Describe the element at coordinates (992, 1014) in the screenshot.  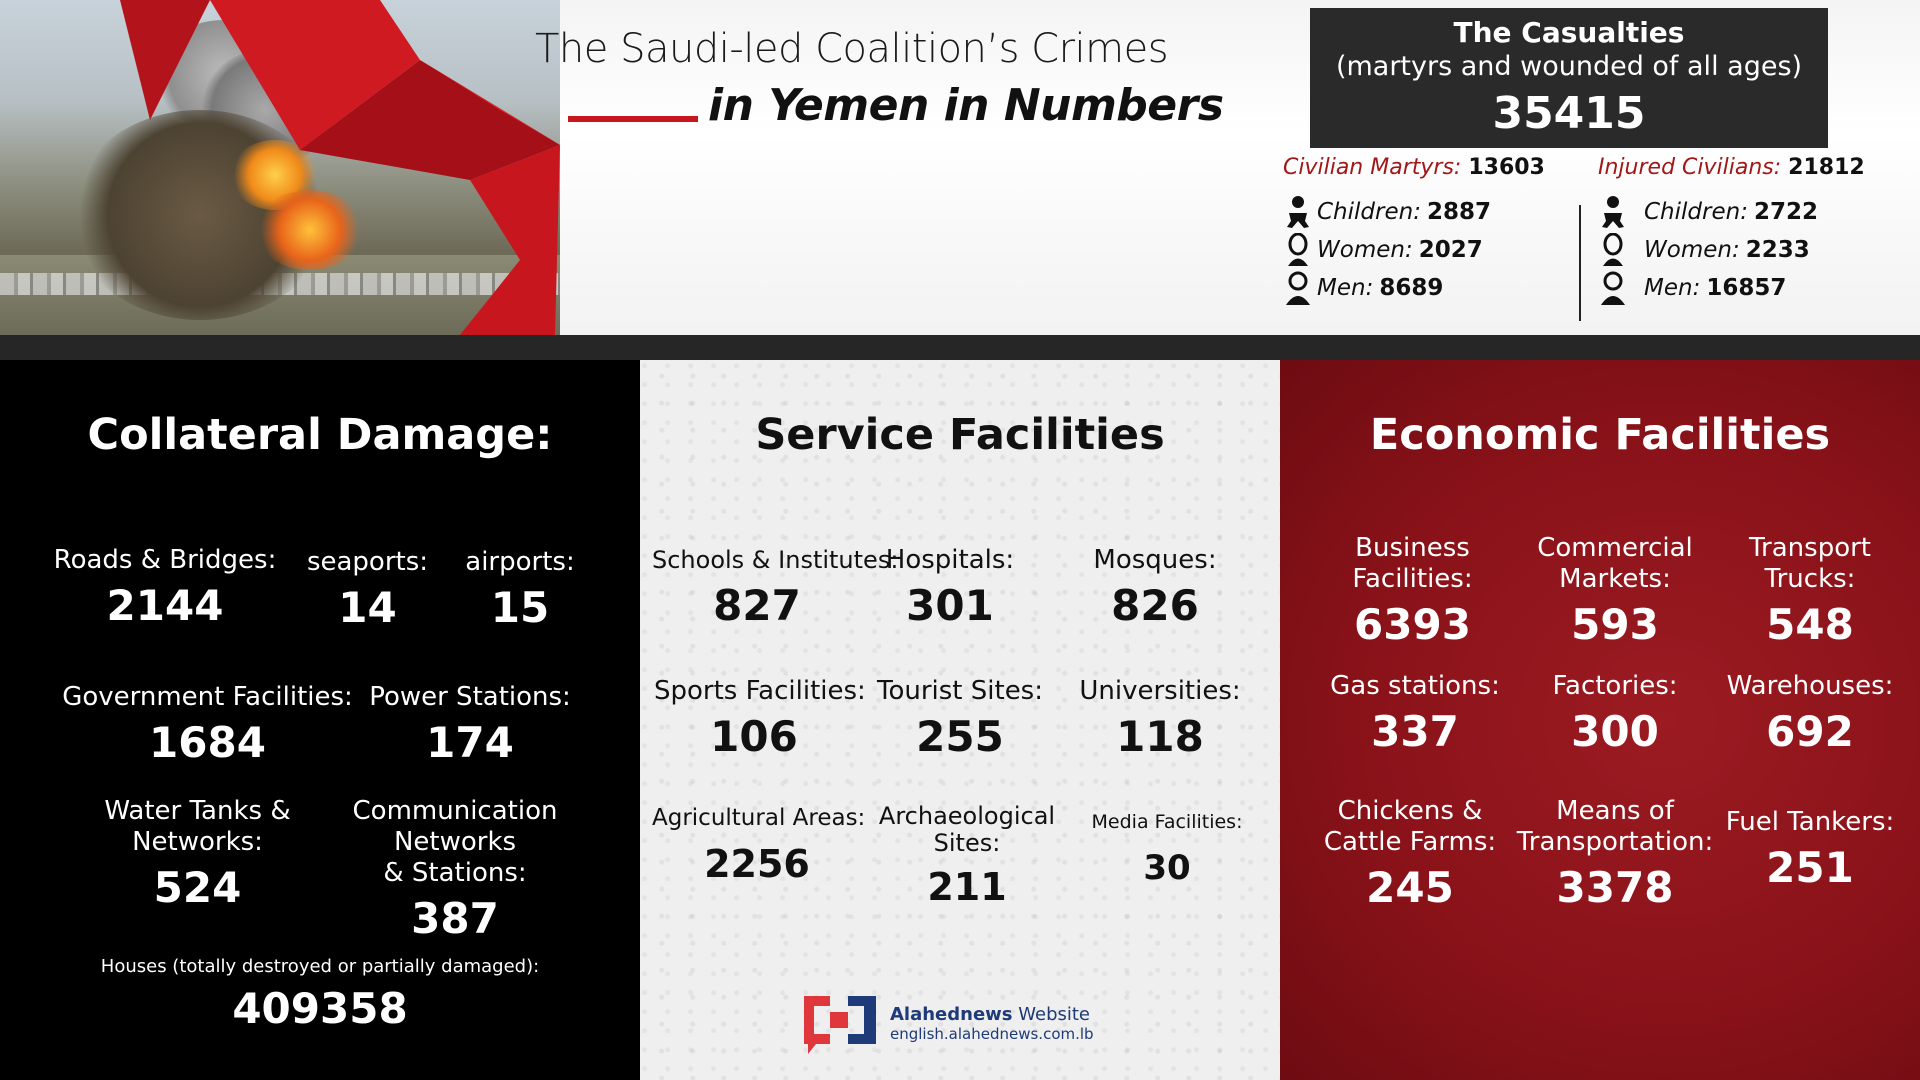
I see `logo-site-name: Alahednews Website` at that location.